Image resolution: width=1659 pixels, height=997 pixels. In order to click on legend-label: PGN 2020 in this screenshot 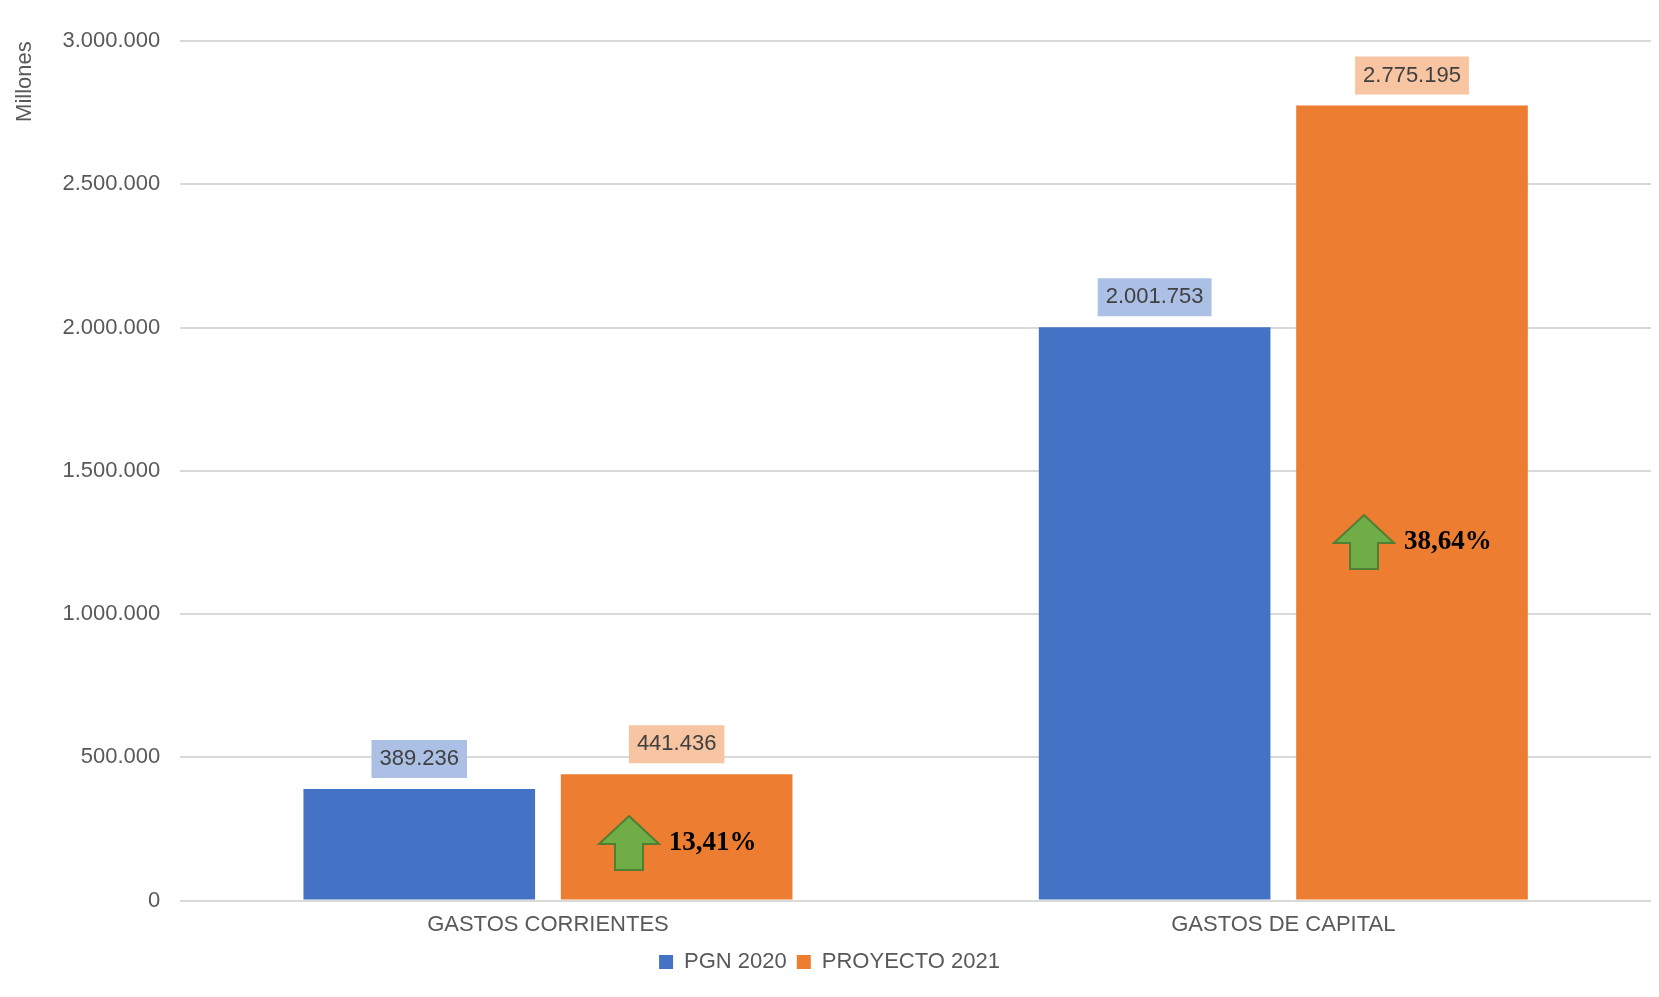, I will do `click(735, 961)`.